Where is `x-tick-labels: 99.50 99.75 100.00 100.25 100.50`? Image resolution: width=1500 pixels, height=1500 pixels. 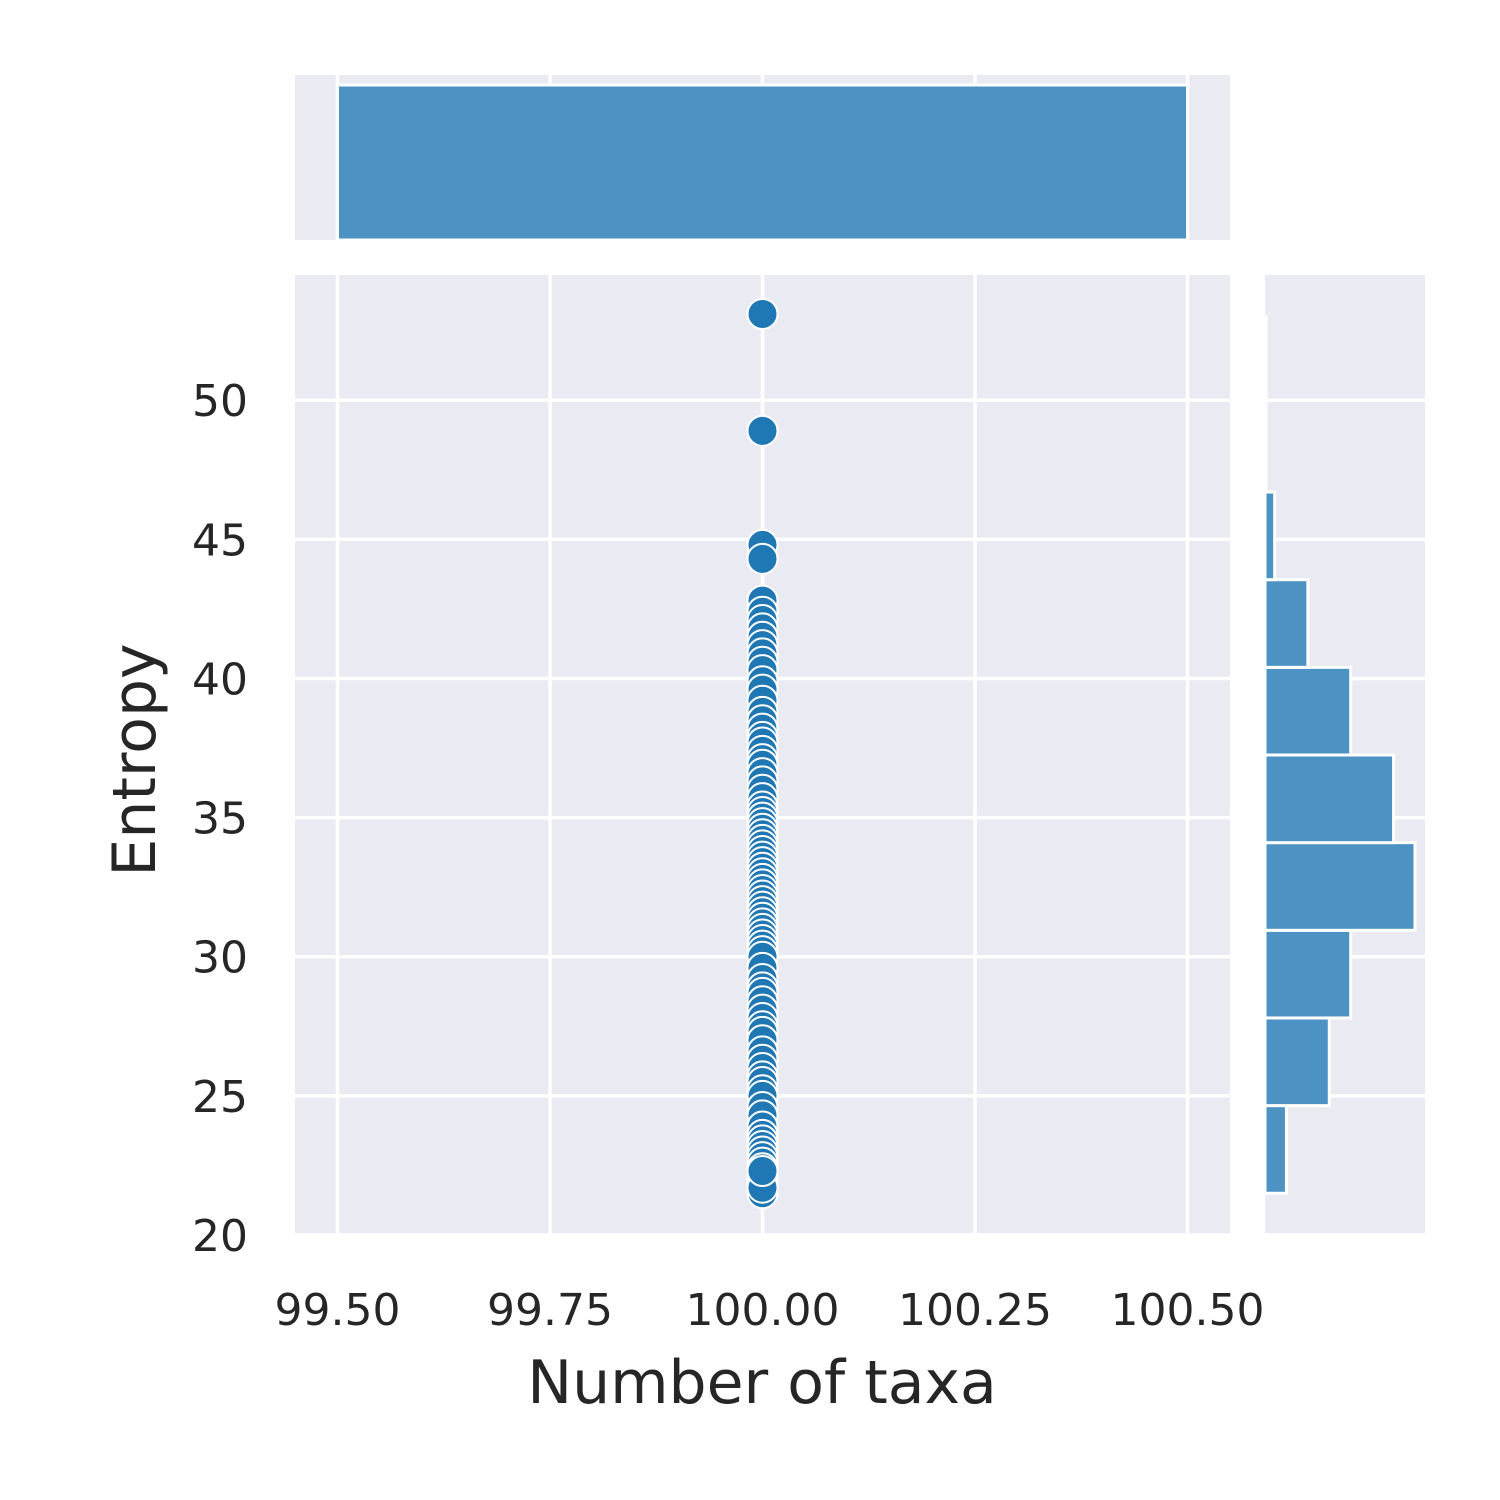
x-tick-labels: 99.50 99.75 100.00 100.25 100.50 is located at coordinates (770, 1310).